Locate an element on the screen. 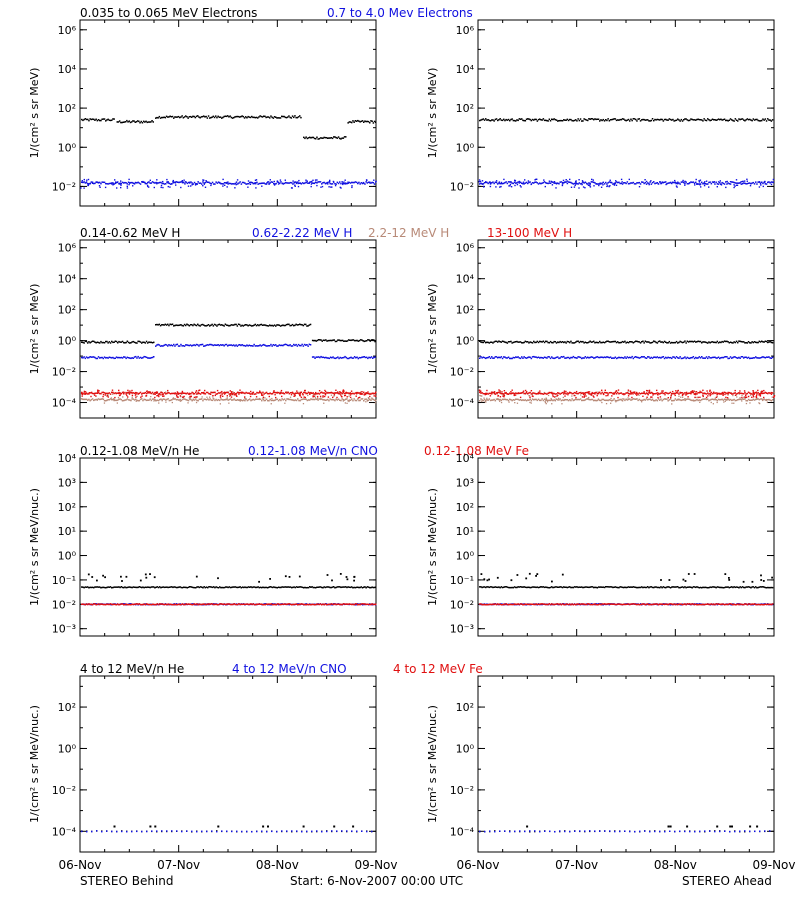 The image size is (800, 900). plot-frame is located at coordinates (626, 329).